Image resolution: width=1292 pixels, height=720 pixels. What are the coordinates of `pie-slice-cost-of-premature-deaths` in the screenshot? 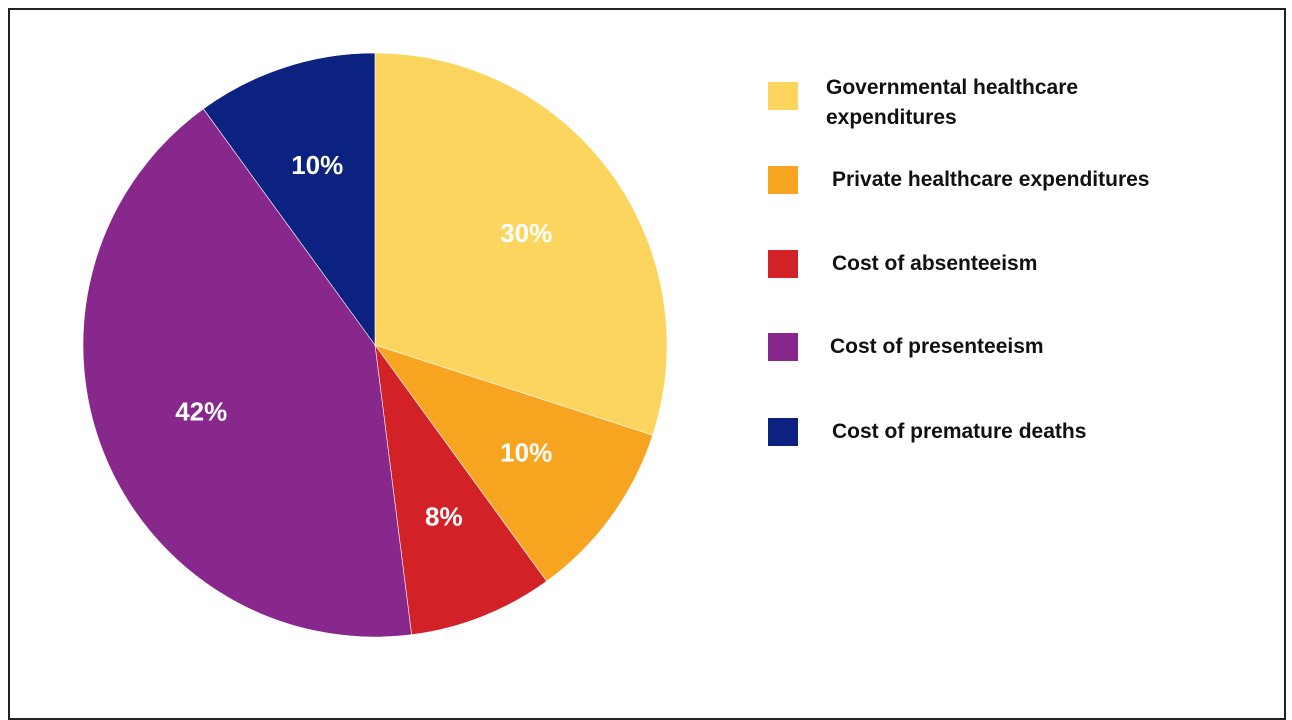 It's located at (289, 199).